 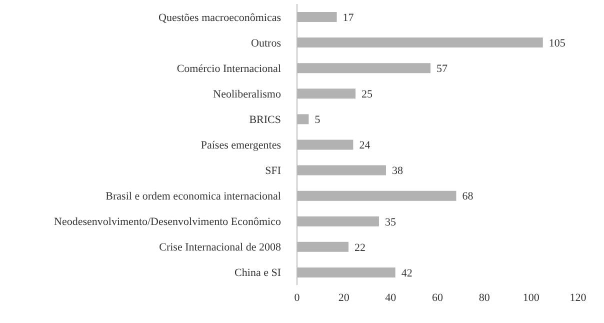 I want to click on data-label: 68, so click(x=468, y=196).